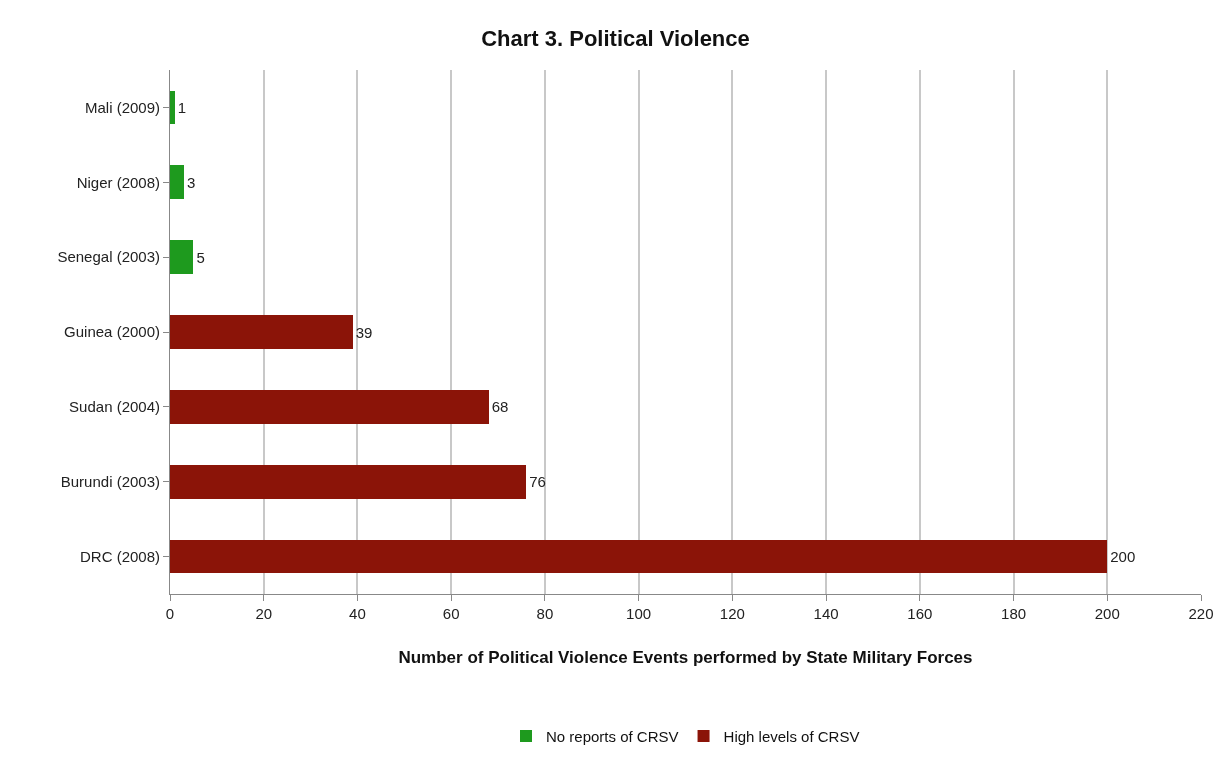 This screenshot has width=1231, height=765. I want to click on data-label: 200, so click(1123, 557).